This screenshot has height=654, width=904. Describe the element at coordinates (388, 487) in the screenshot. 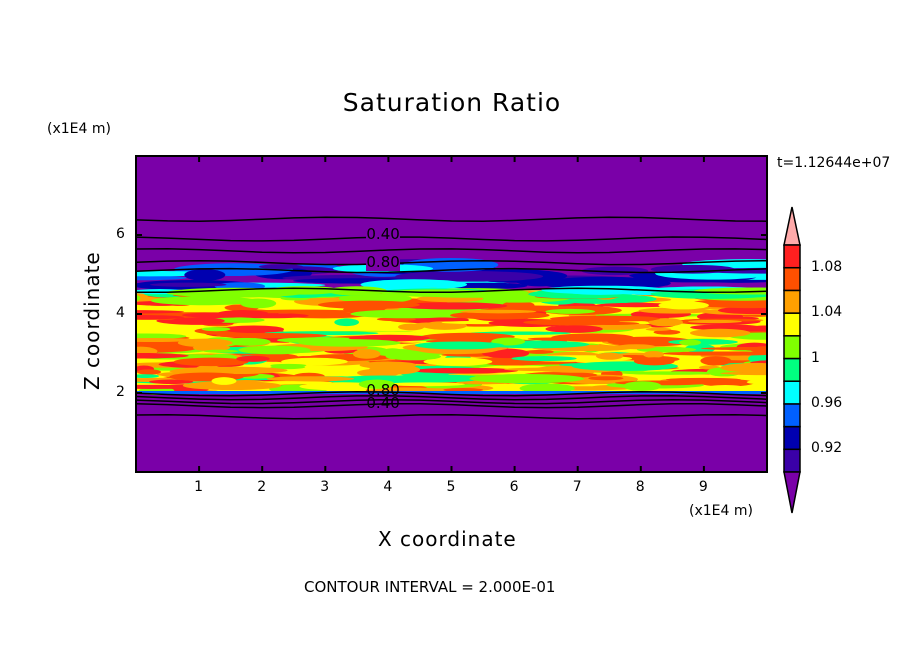

I see `x-tick-label: 4` at that location.